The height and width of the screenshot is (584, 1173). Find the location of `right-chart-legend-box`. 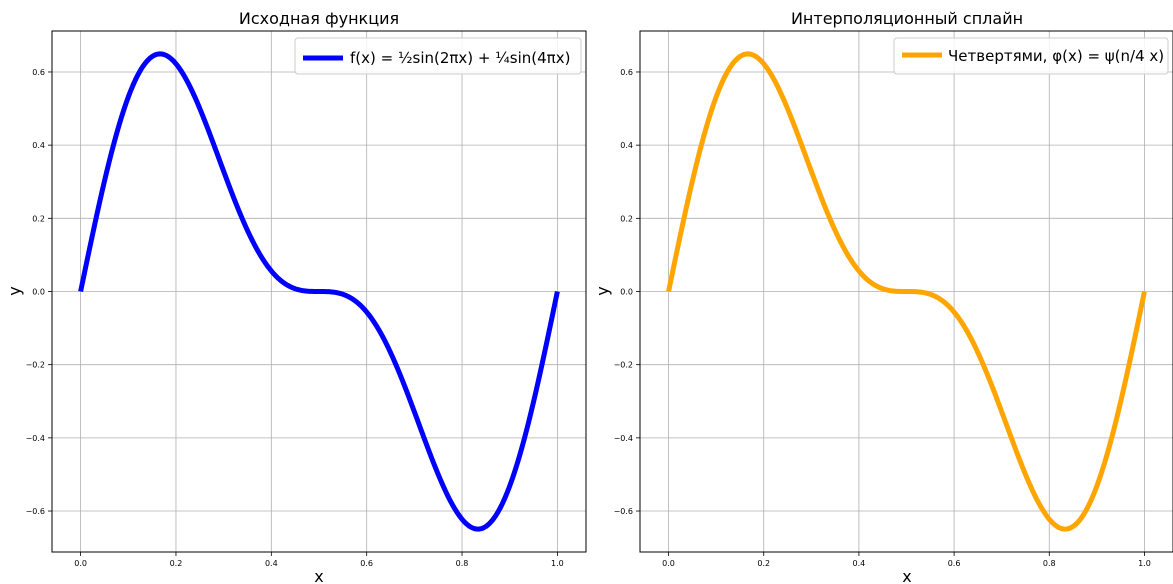

right-chart-legend-box is located at coordinates (1031, 56).